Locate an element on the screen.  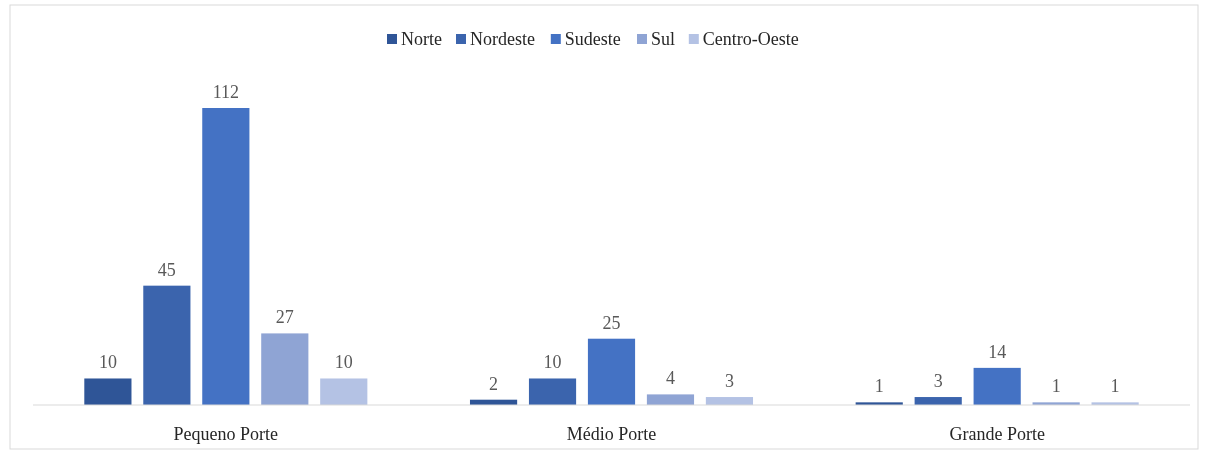
data-label: 14 is located at coordinates (997, 351).